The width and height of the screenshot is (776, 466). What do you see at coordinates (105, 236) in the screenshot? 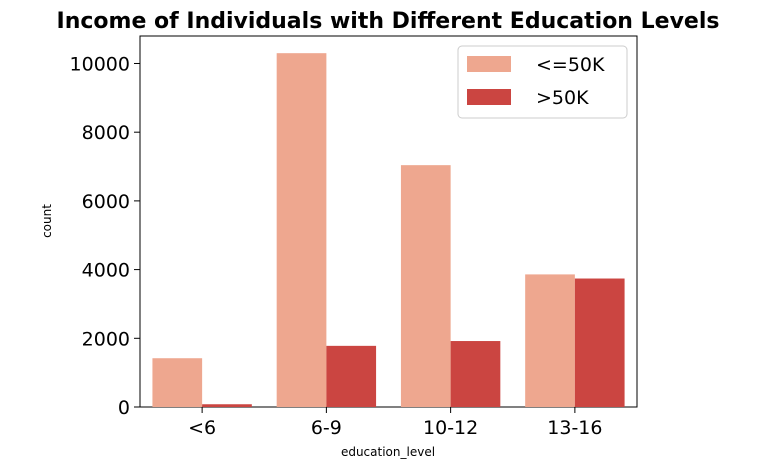
I see `y-axis-ticks: 0 2000 4000 6000 8000 10000` at bounding box center [105, 236].